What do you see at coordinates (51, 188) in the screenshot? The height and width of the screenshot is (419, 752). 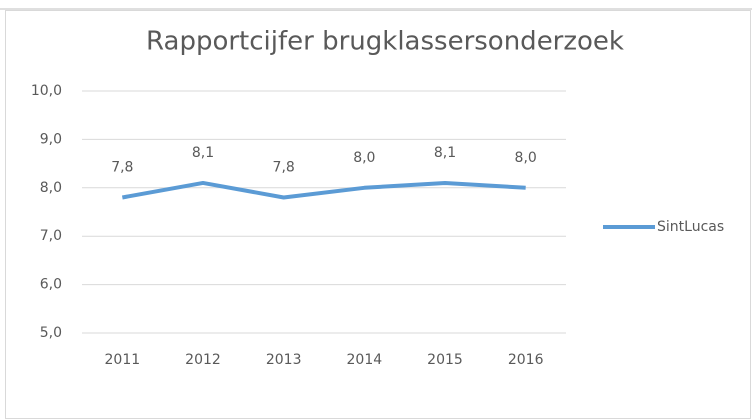 I see `y-tick-label: 8,0` at bounding box center [51, 188].